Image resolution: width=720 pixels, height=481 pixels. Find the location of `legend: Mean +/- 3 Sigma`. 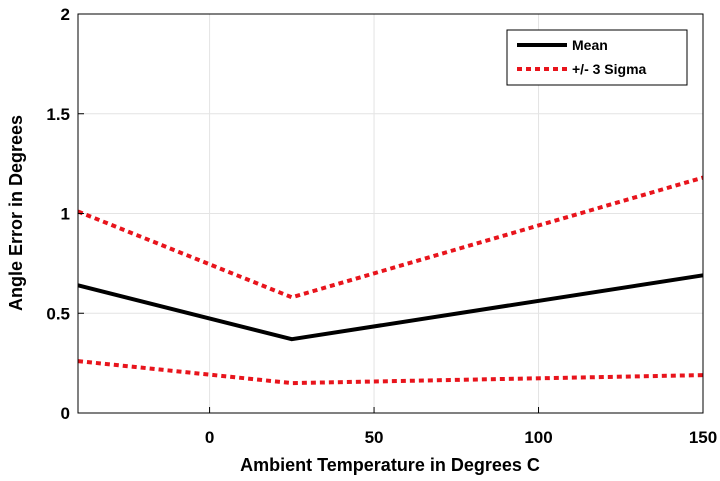

legend: Mean +/- 3 Sigma is located at coordinates (597, 57).